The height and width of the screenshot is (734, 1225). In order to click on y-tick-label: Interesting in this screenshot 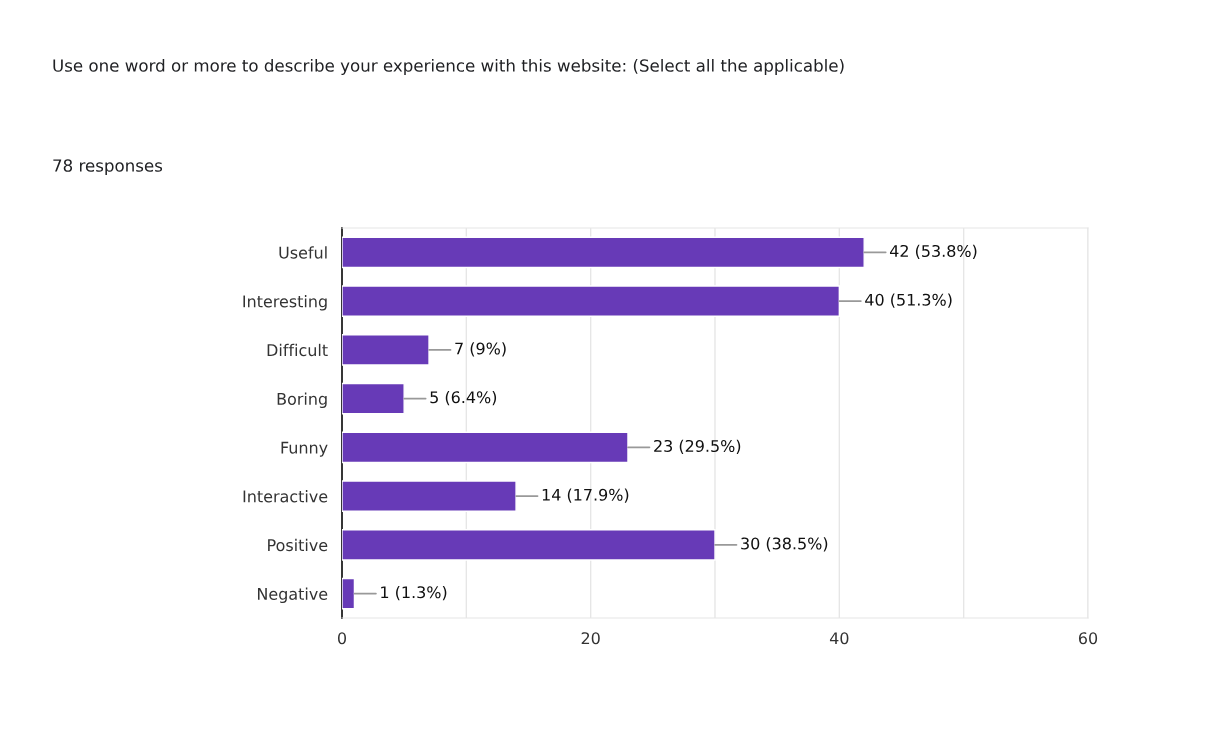, I will do `click(285, 303)`.